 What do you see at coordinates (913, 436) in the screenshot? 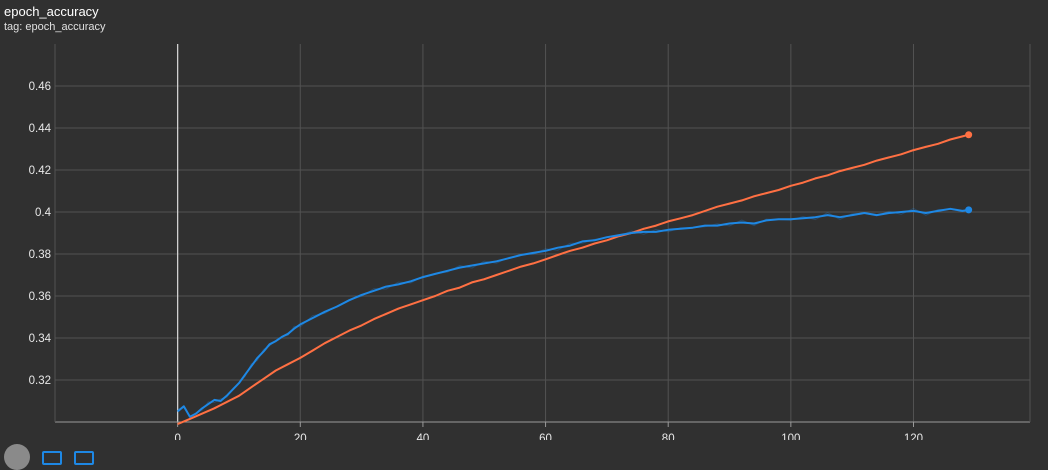
I see `x-tick-label: 120` at bounding box center [913, 436].